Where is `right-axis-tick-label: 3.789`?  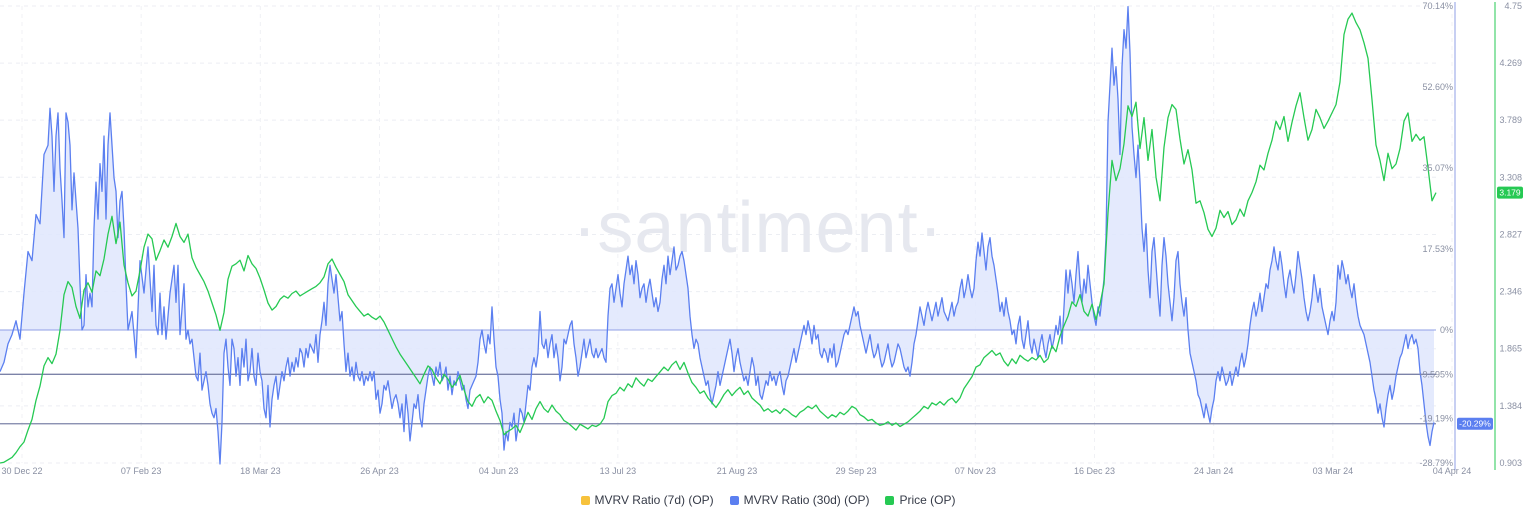
right-axis-tick-label: 3.789 is located at coordinates (1510, 120).